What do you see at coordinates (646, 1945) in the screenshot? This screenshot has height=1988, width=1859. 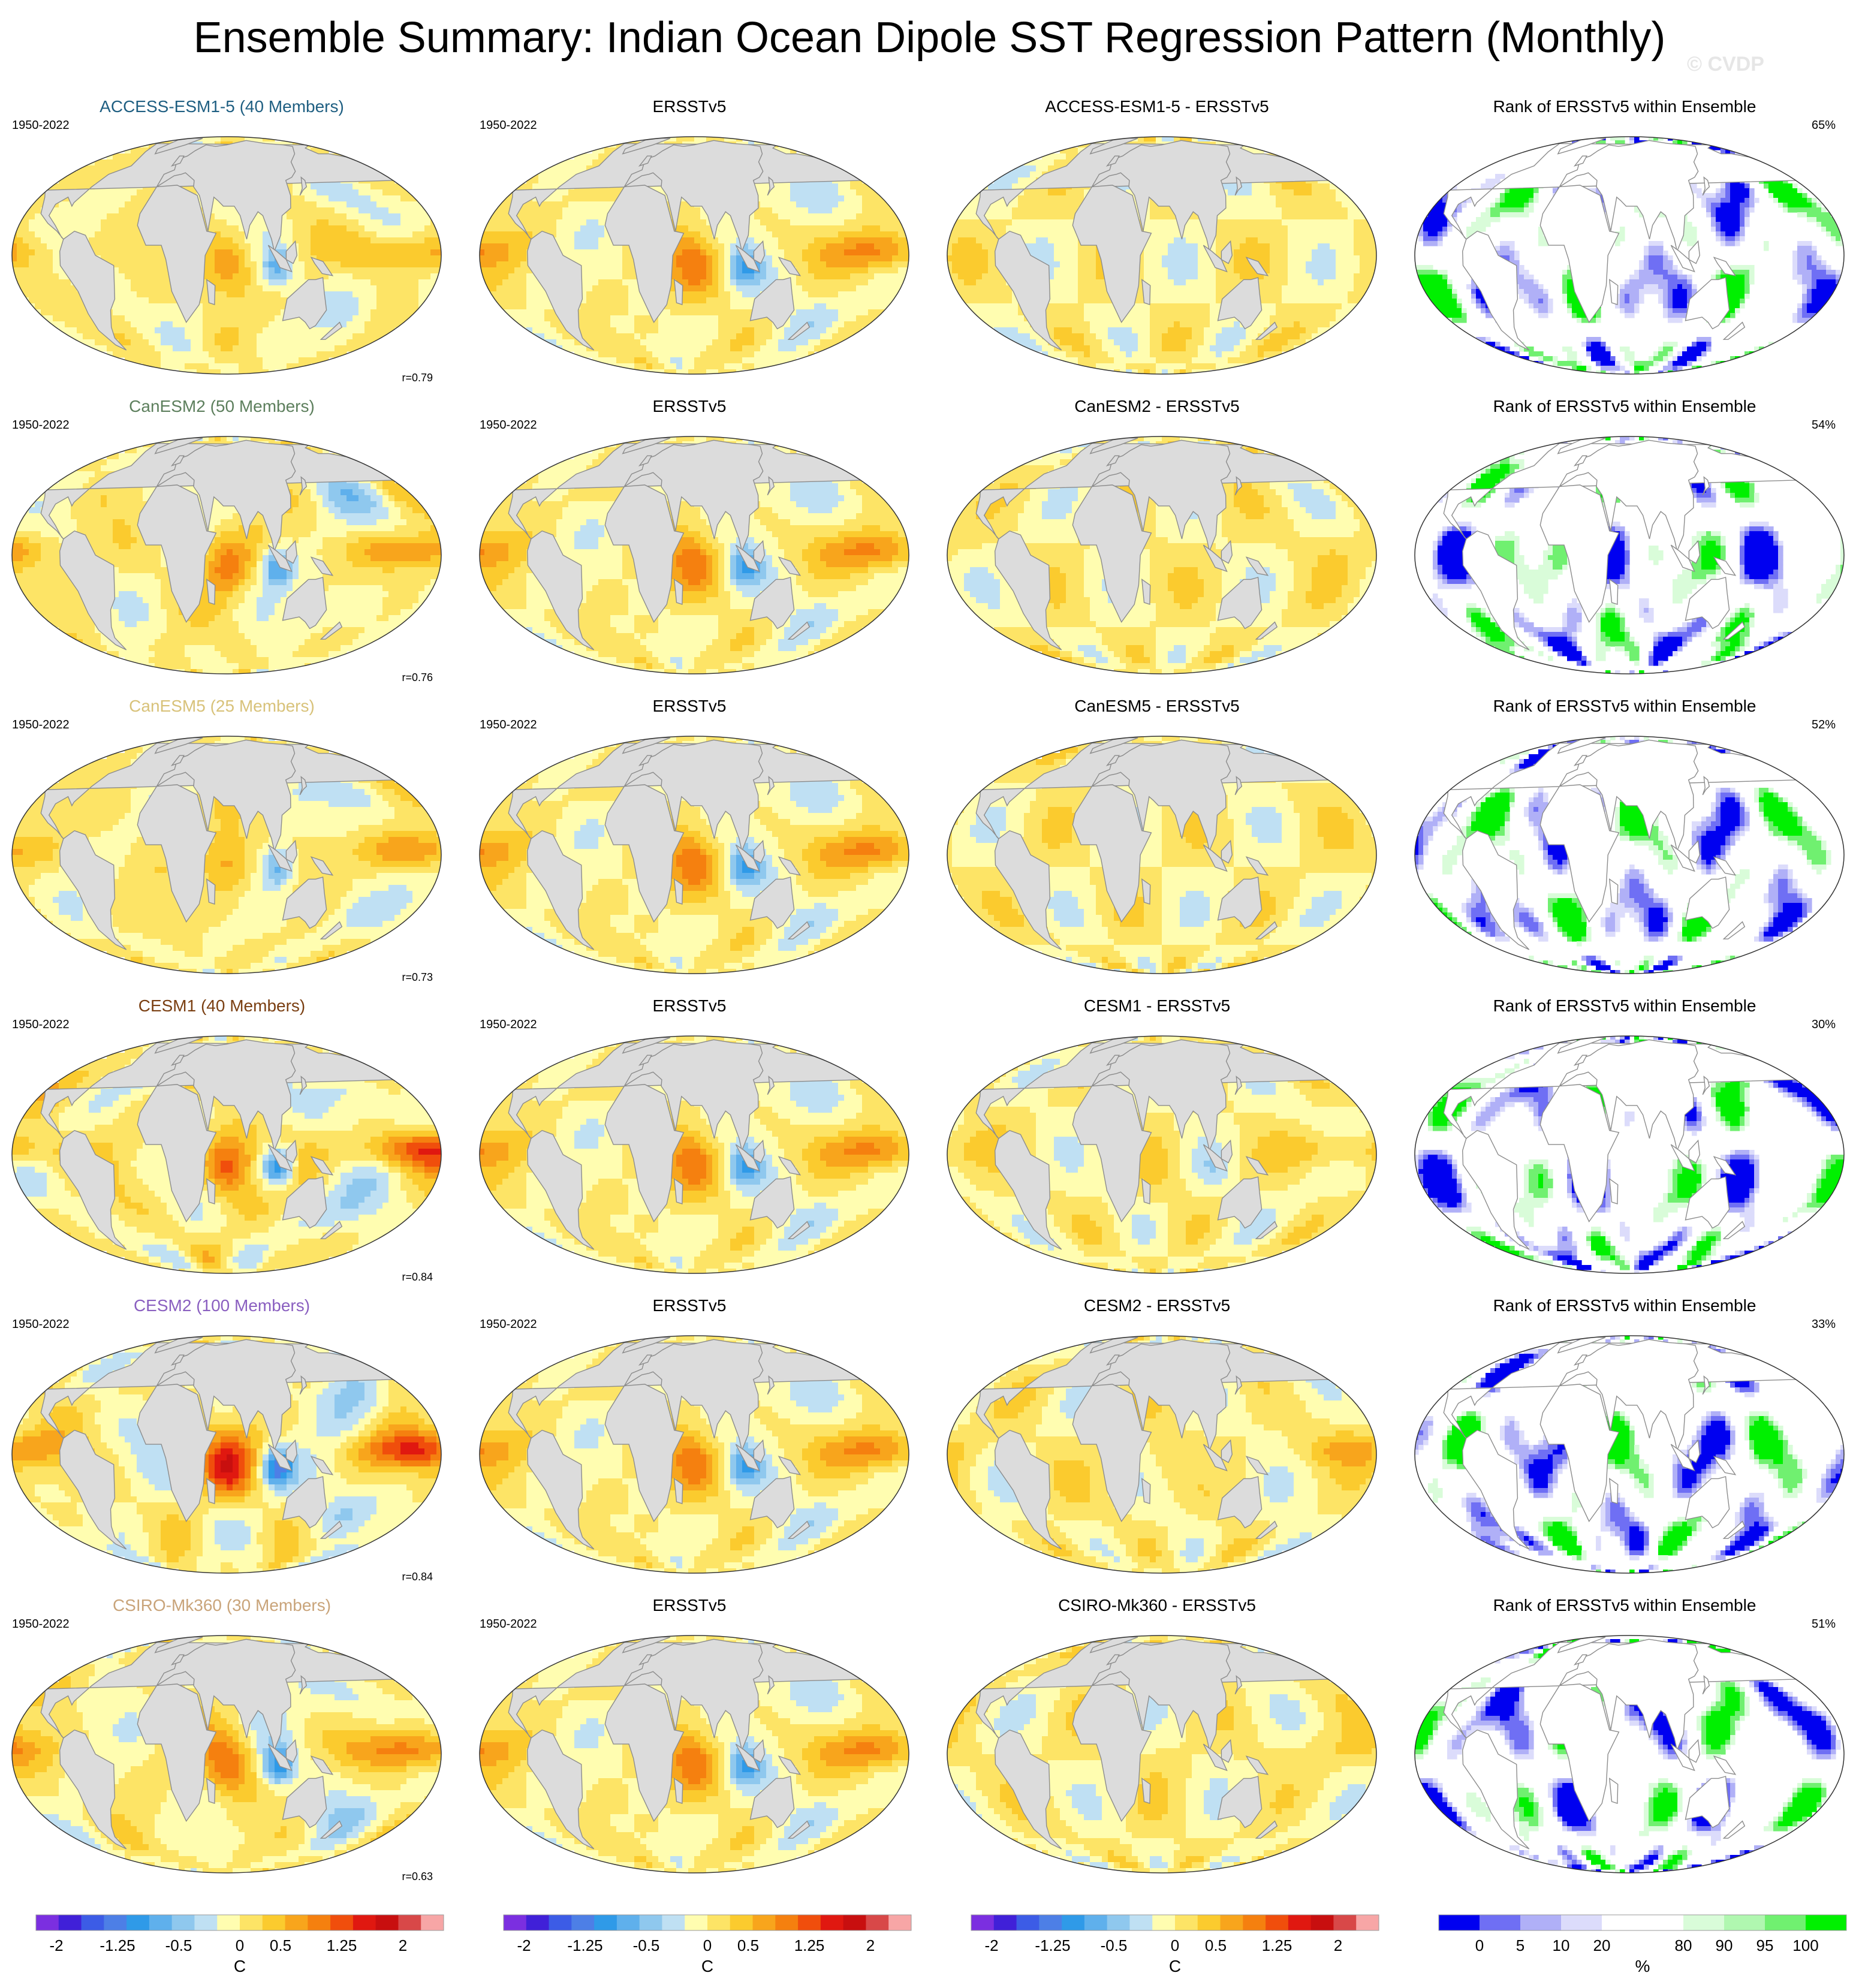 I see `colorbar-tick-label: -0.5` at bounding box center [646, 1945].